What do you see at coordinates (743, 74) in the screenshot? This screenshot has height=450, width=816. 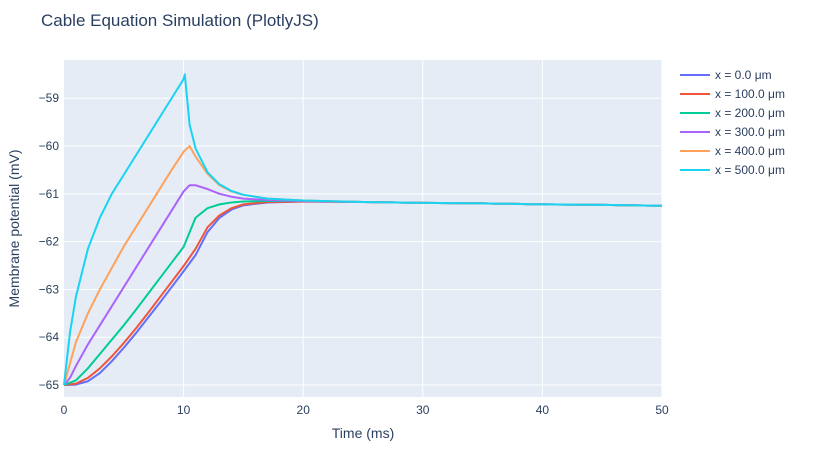 I see `legend-label: x = 0.0 μm` at bounding box center [743, 74].